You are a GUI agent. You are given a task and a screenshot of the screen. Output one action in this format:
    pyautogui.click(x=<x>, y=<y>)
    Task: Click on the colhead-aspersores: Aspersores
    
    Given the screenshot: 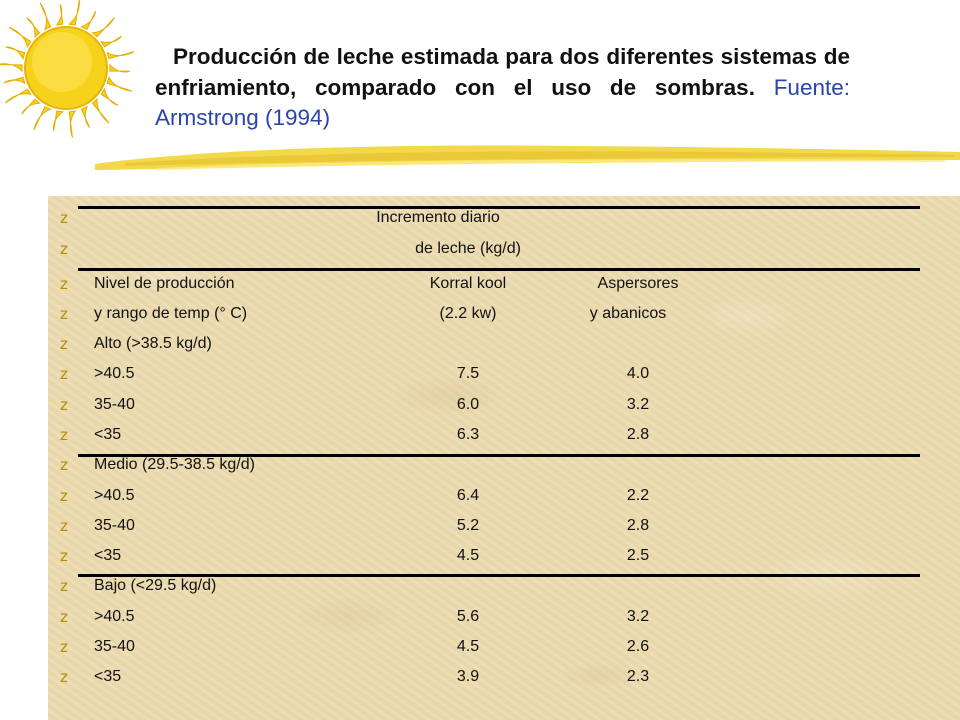 What is the action you would take?
    pyautogui.click(x=638, y=283)
    